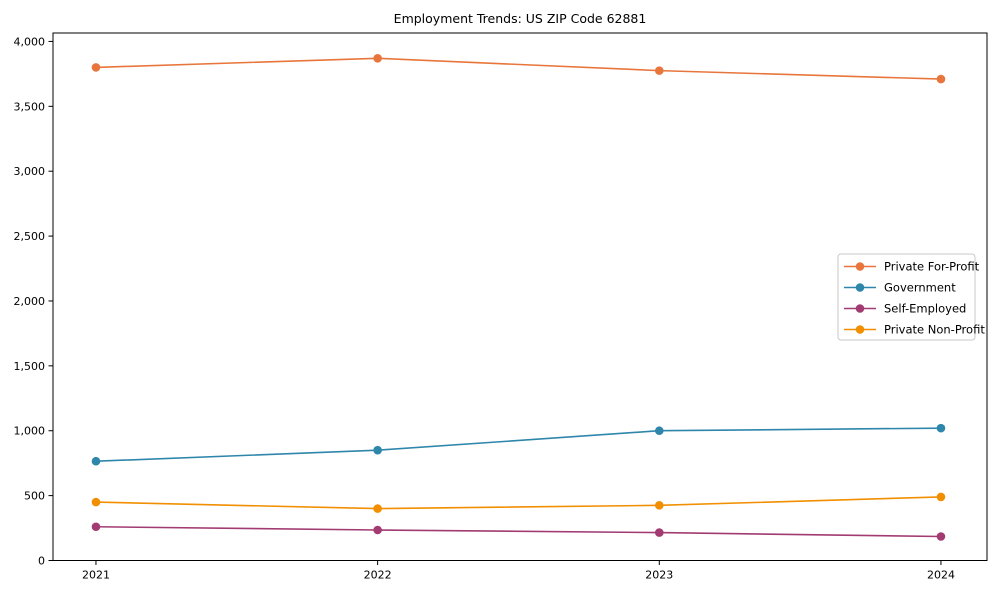 The width and height of the screenshot is (1000, 600). Describe the element at coordinates (30, 301) in the screenshot. I see `y-tick-label: 2,000` at that location.